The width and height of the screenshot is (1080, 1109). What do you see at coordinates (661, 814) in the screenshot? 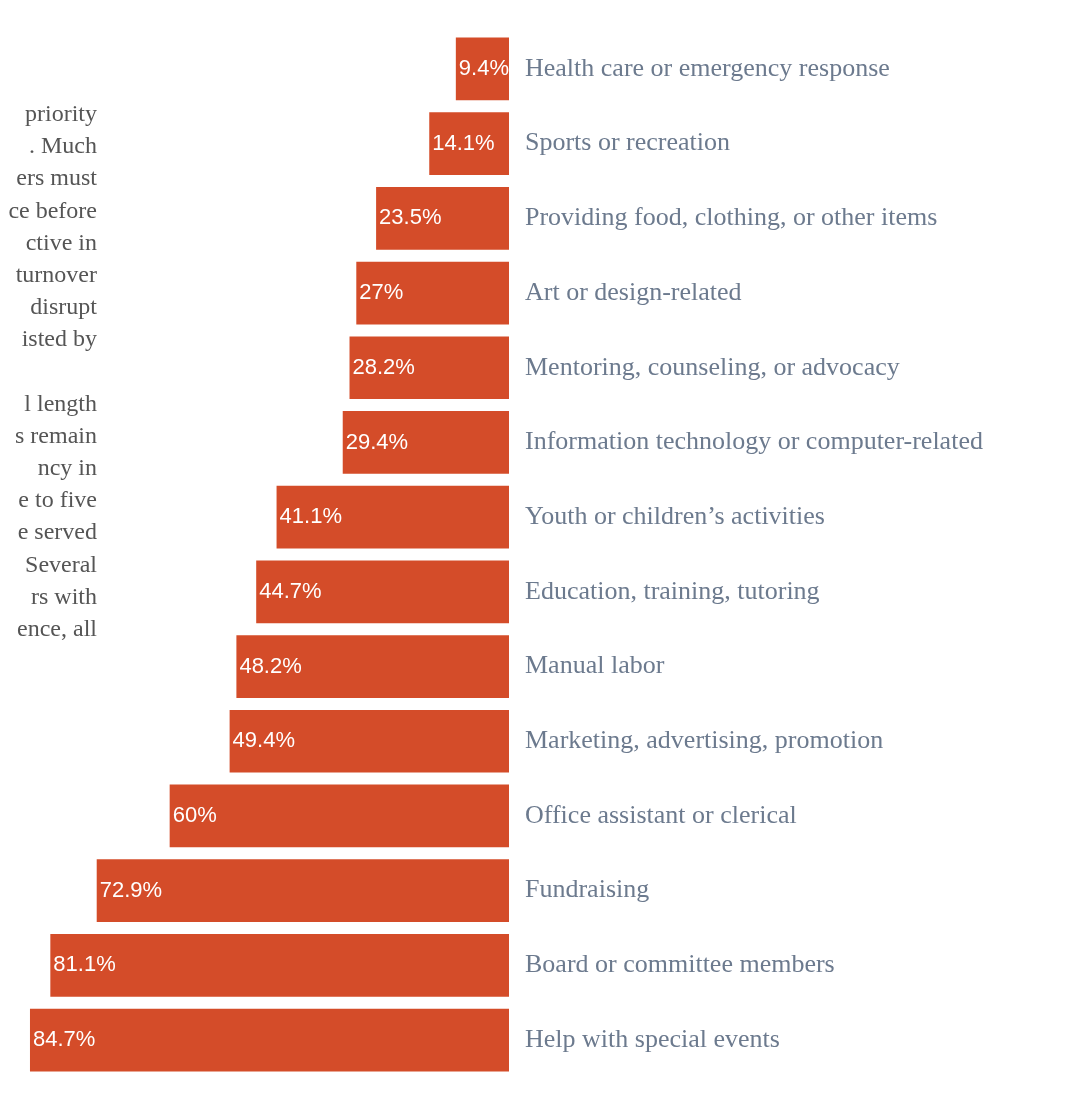
I see `y-tick-label: Office assistant or clerical` at bounding box center [661, 814].